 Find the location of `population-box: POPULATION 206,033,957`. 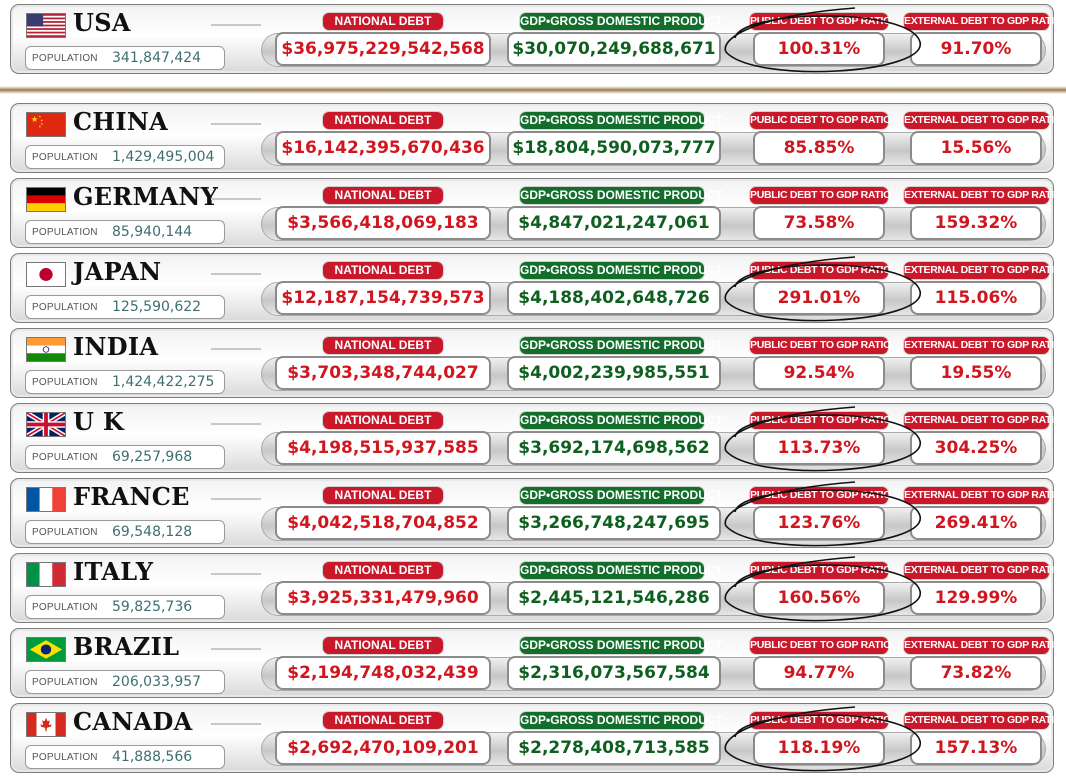

population-box: POPULATION 206,033,957 is located at coordinates (125, 682).